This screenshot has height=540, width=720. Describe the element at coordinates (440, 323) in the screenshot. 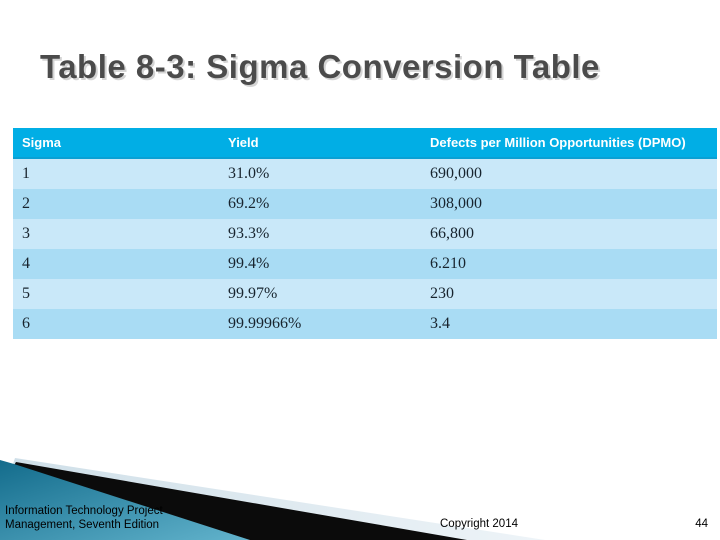

I see `dpmo-cell: 3.4` at that location.